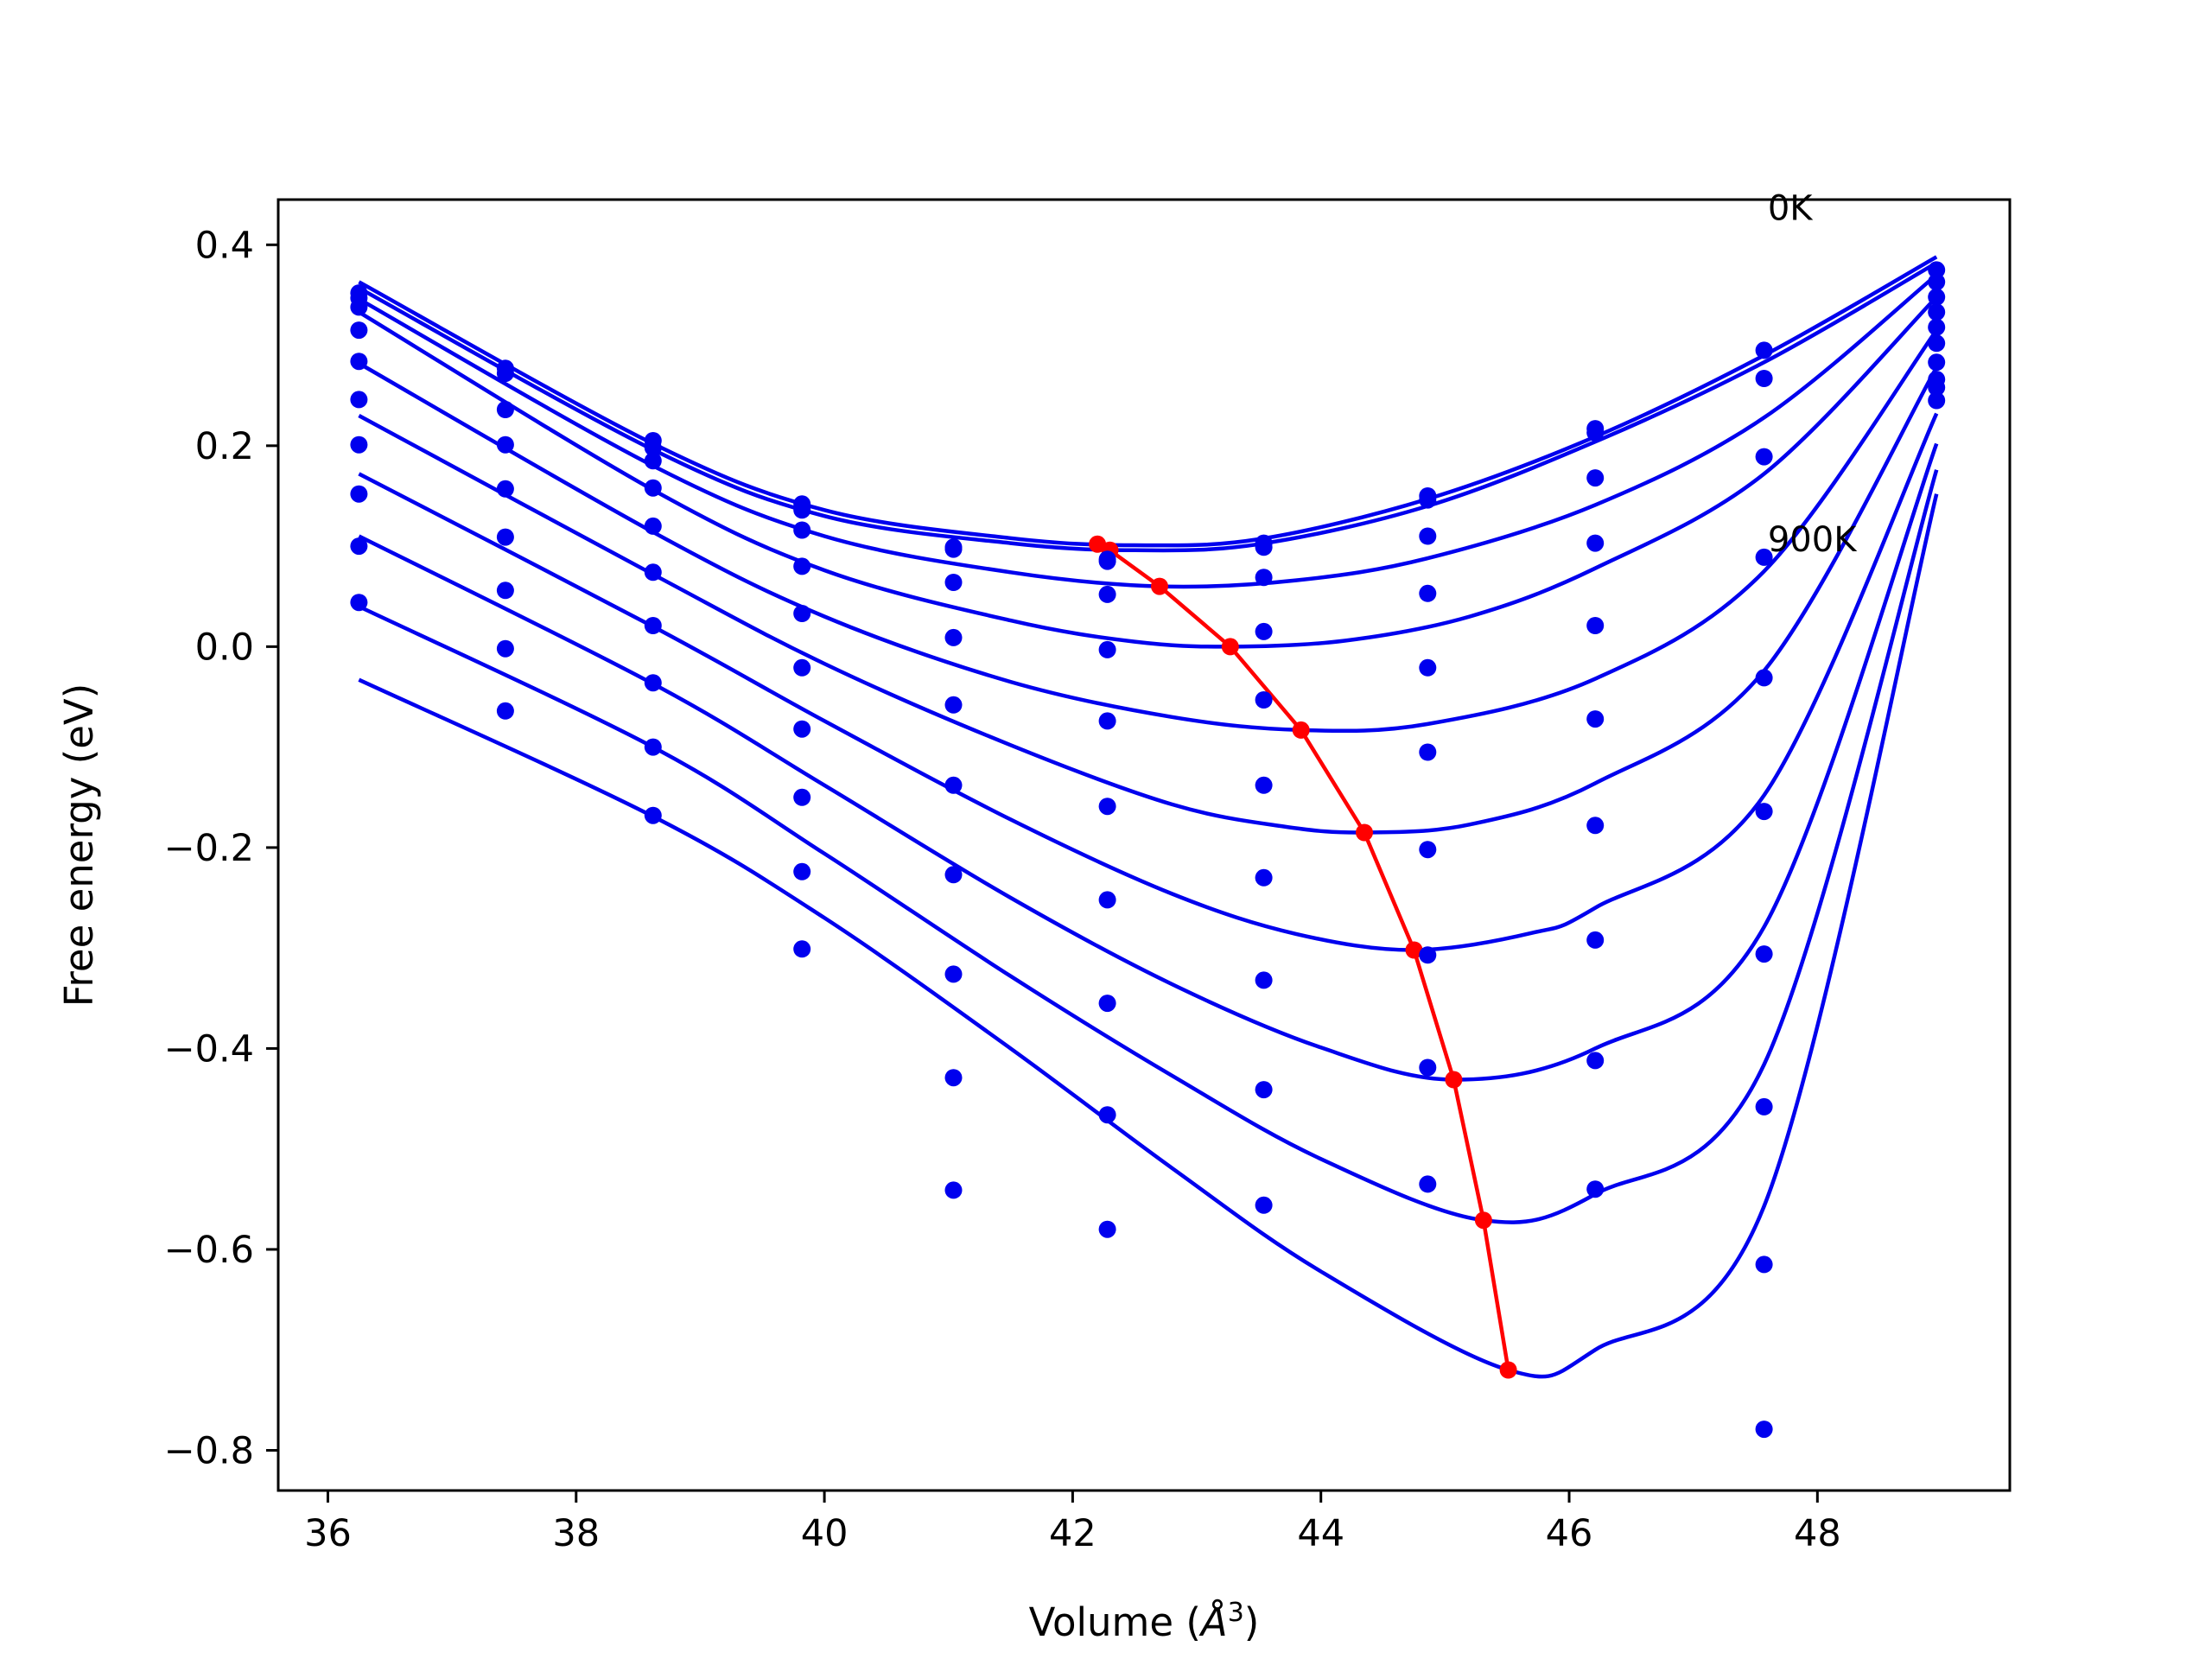 This screenshot has height=1659, width=2212. I want to click on annotations: 0K 900K, so click(1813, 374).